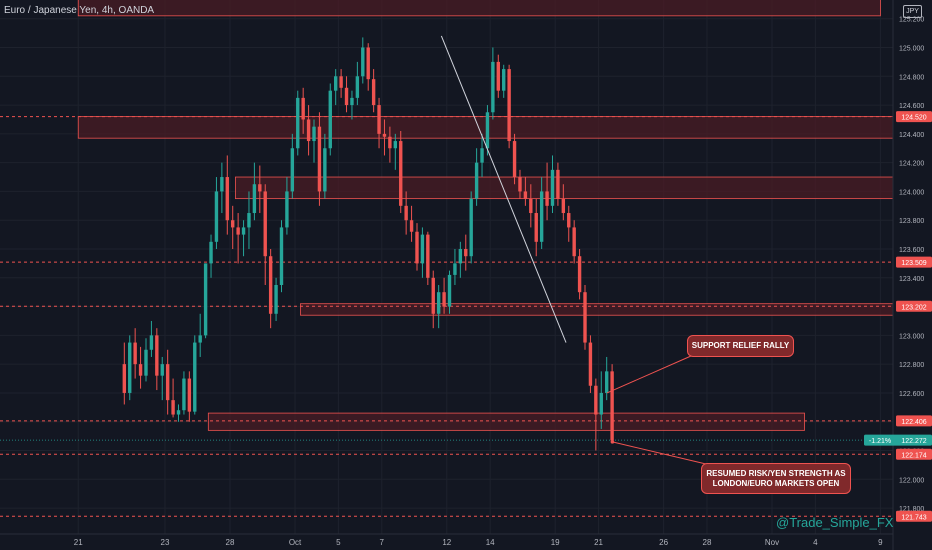 The width and height of the screenshot is (932, 550). I want to click on currency-badge: JPY, so click(912, 11).